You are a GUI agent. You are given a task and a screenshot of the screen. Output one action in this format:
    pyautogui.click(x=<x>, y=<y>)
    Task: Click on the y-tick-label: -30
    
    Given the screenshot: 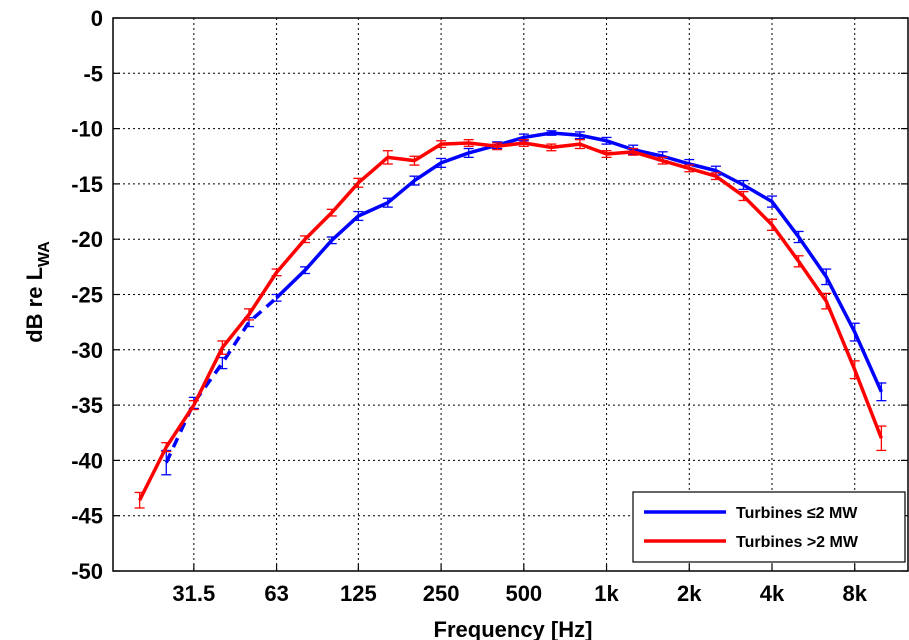 What is the action you would take?
    pyautogui.click(x=87, y=350)
    